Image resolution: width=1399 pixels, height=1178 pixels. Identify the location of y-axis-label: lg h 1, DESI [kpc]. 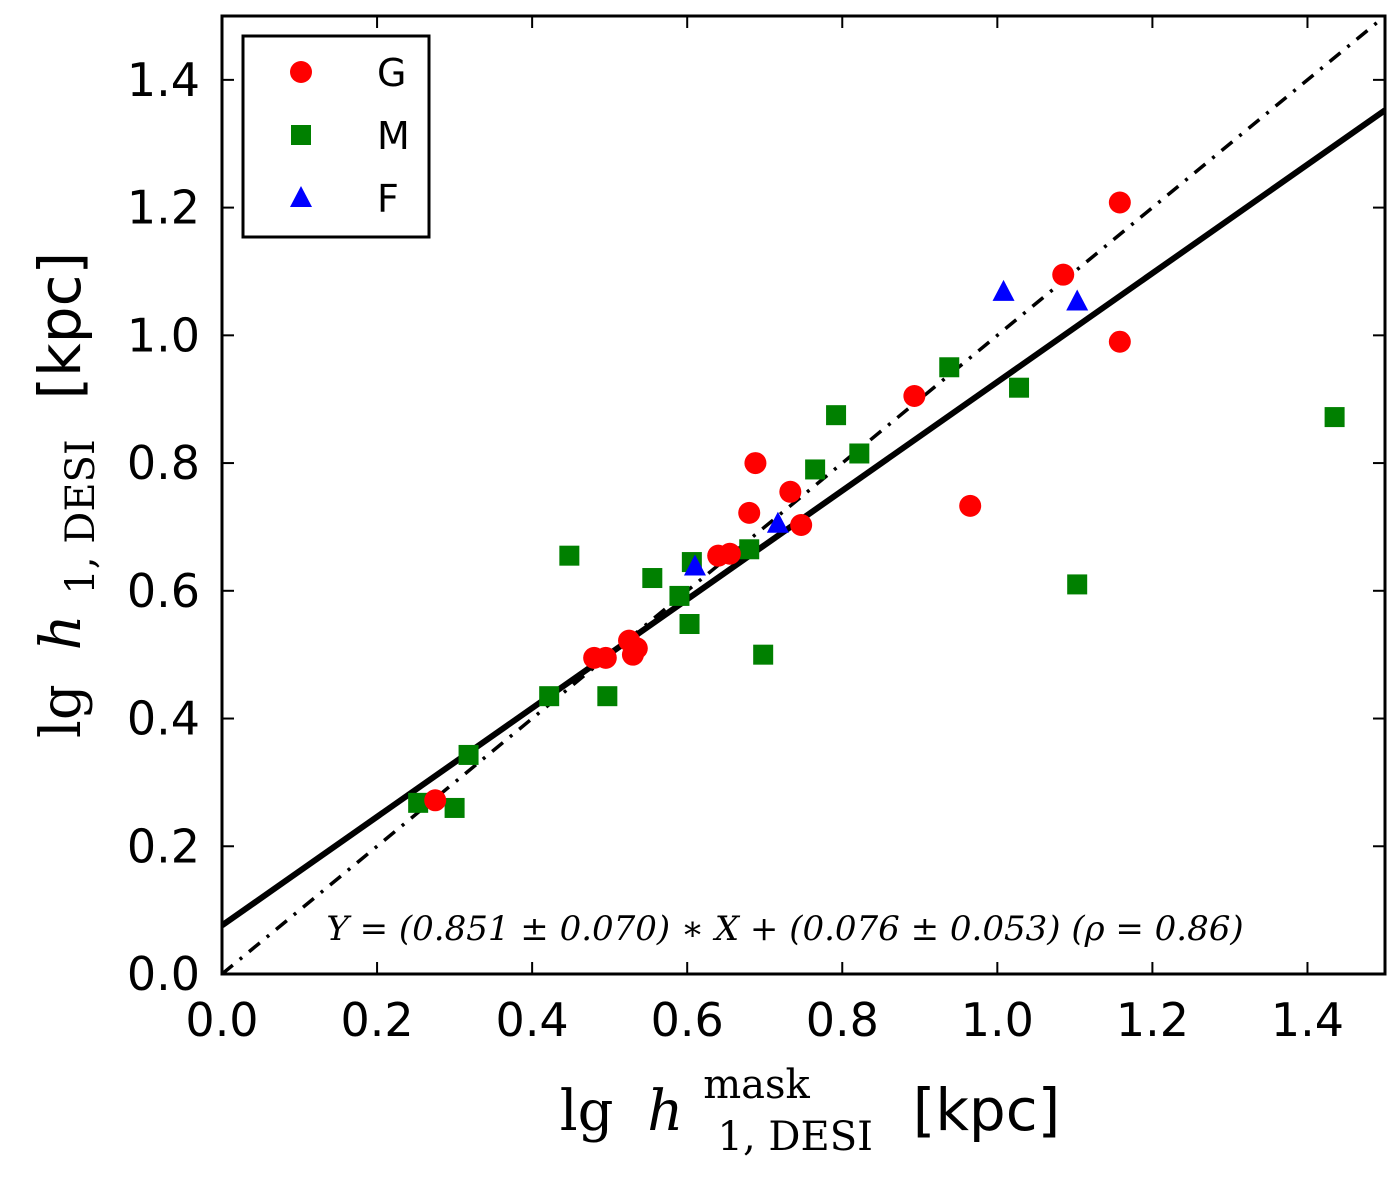
(67, 495).